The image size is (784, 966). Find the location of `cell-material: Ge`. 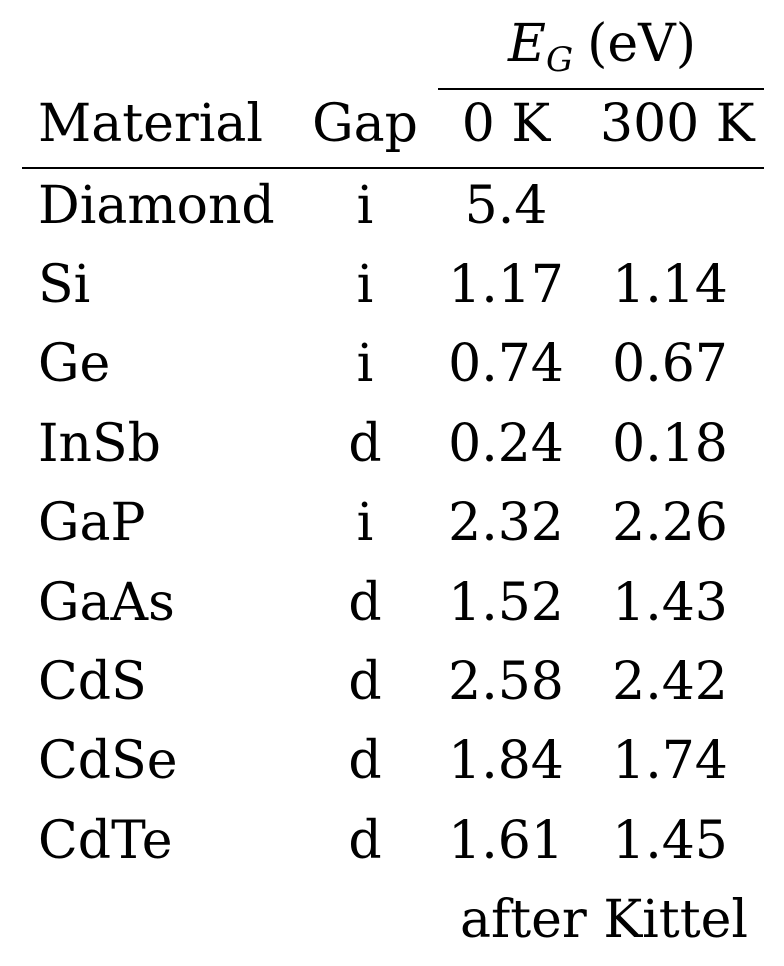

cell-material: Ge is located at coordinates (74, 364).